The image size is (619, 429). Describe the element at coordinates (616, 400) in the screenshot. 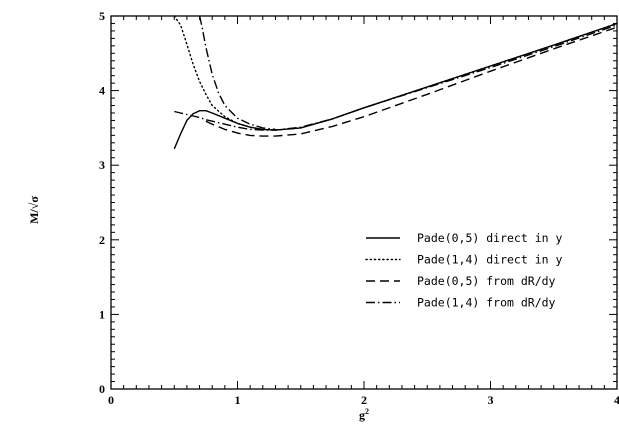

I see `x-tick-label: 4` at that location.